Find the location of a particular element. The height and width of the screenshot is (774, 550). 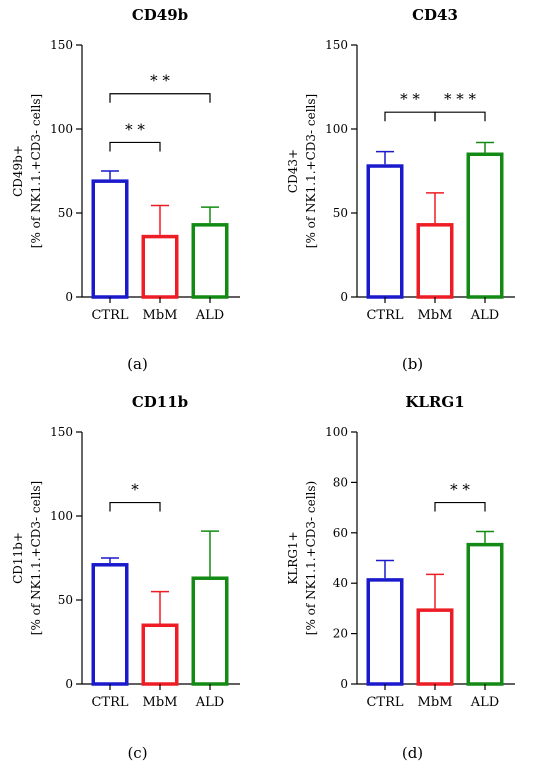

significance-label: * is located at coordinates (135, 490).